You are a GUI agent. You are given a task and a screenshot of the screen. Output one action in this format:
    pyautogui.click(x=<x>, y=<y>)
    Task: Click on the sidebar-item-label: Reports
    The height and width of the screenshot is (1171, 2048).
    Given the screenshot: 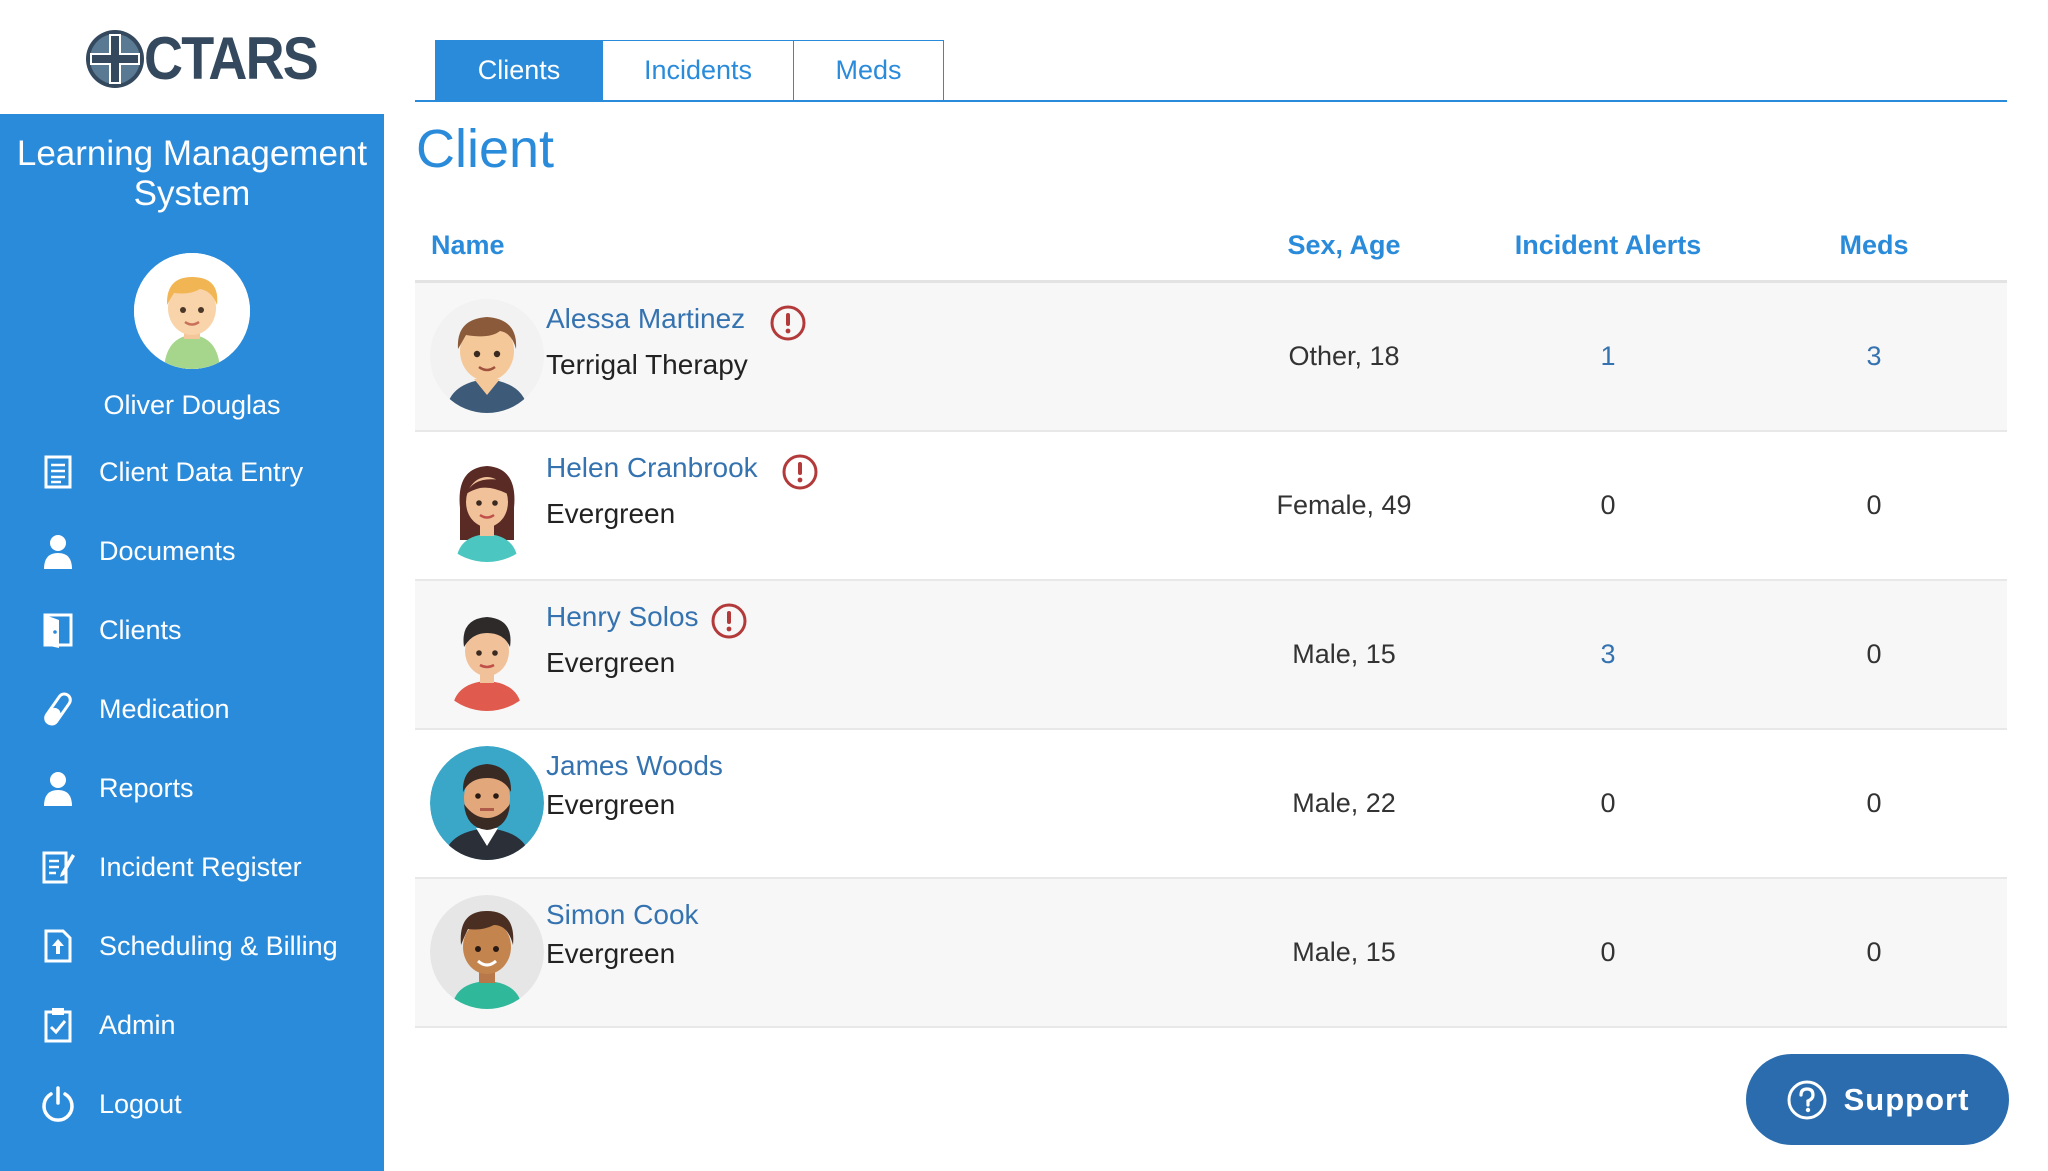 What is the action you would take?
    pyautogui.click(x=146, y=787)
    